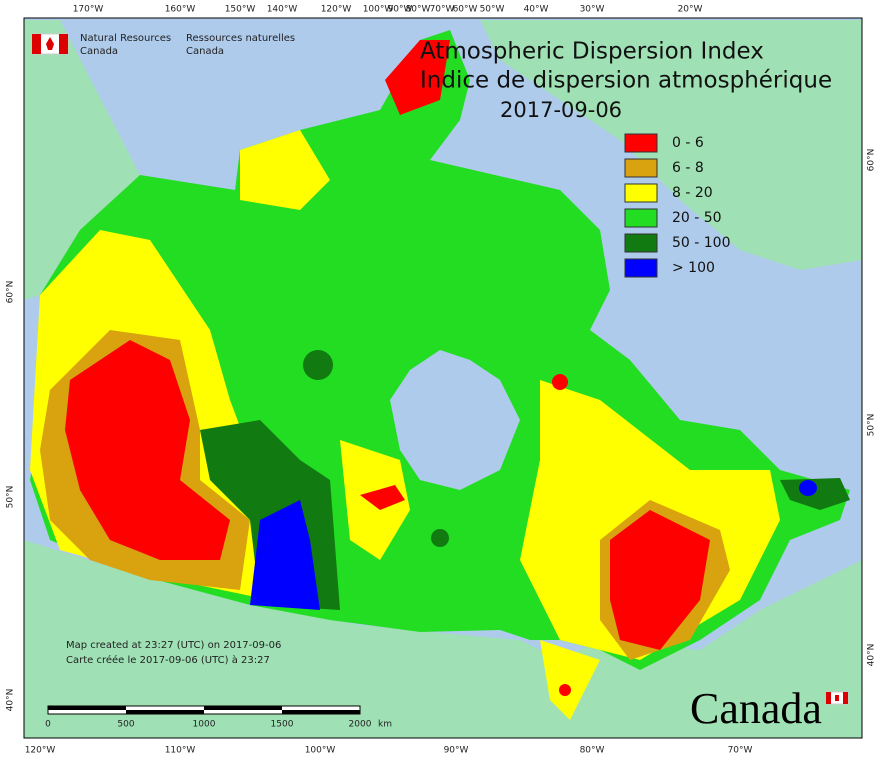 Image resolution: width=880 pixels, height=764 pixels. What do you see at coordinates (701, 243) in the screenshot?
I see `legend-label: 50 - 100` at bounding box center [701, 243].